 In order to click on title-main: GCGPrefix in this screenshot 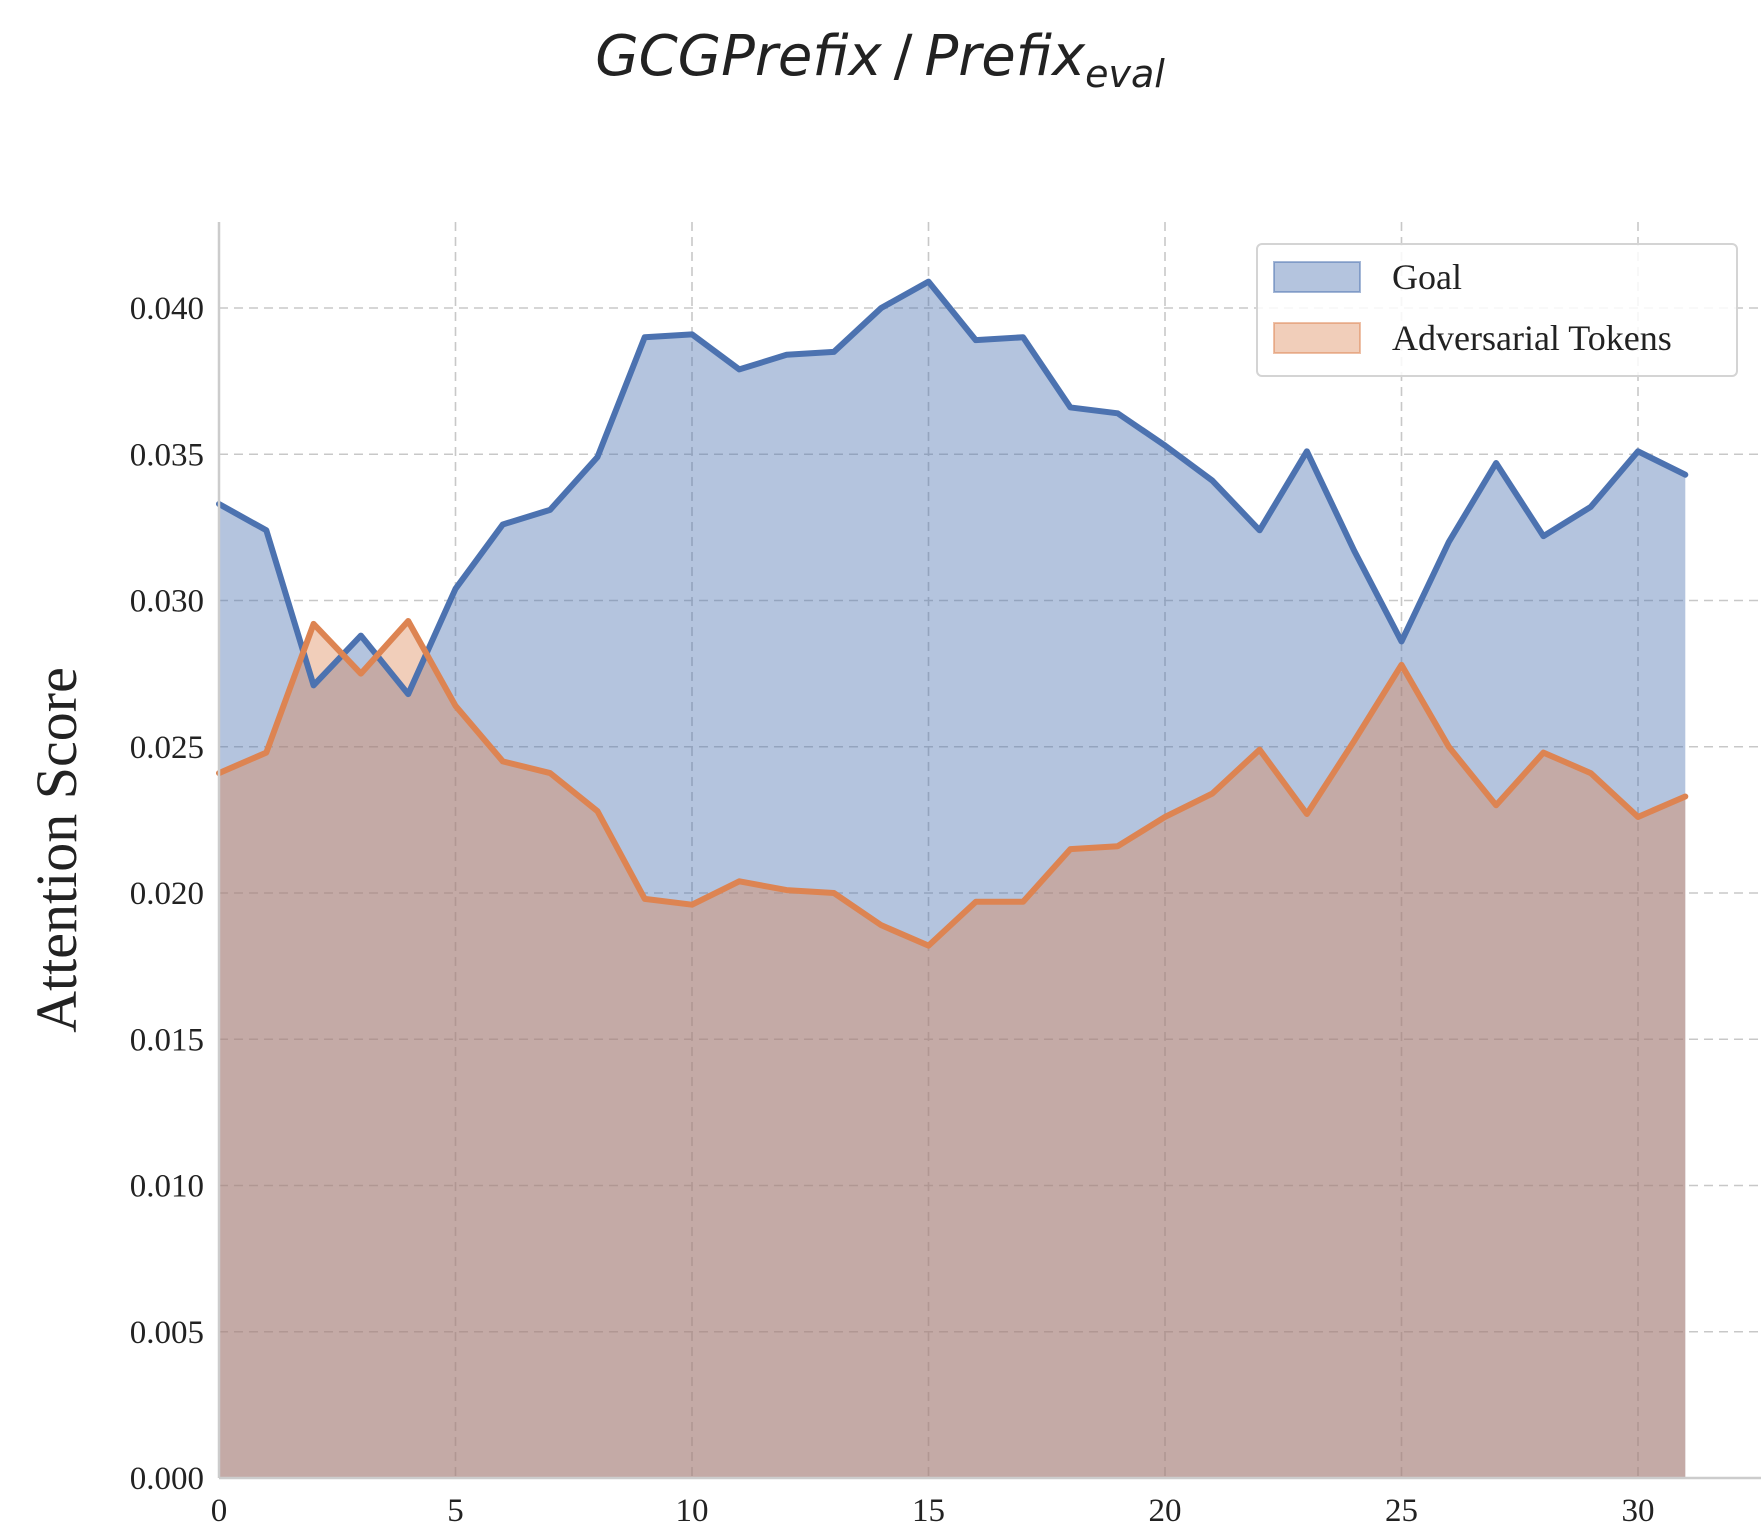, I will do `click(738, 56)`.